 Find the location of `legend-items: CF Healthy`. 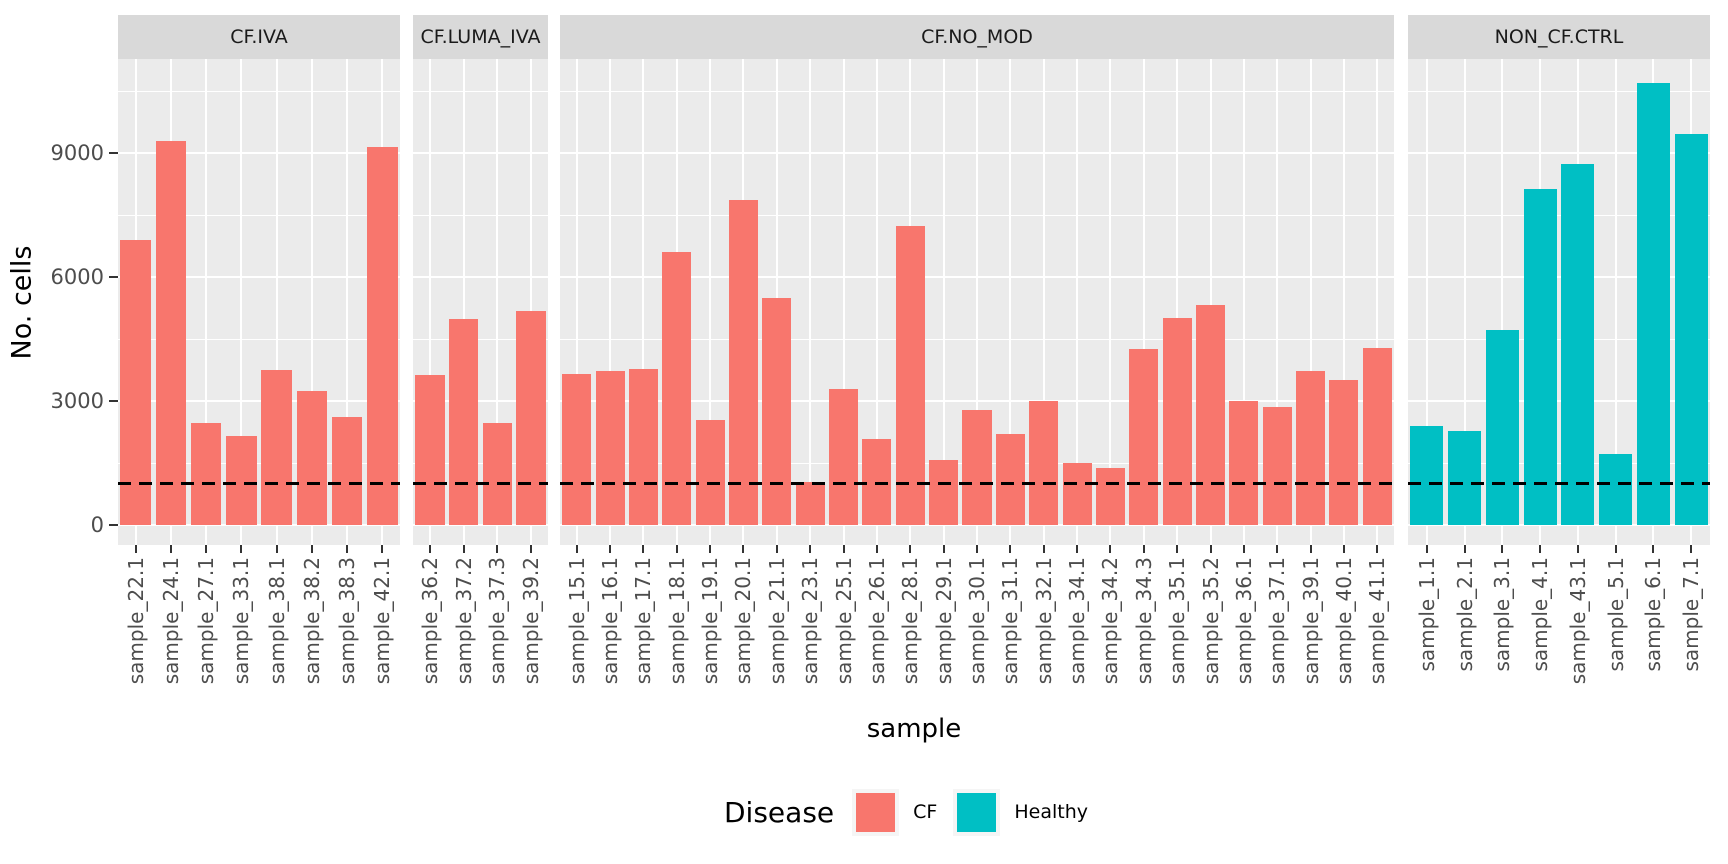

legend-items: CF Healthy is located at coordinates (978, 812).